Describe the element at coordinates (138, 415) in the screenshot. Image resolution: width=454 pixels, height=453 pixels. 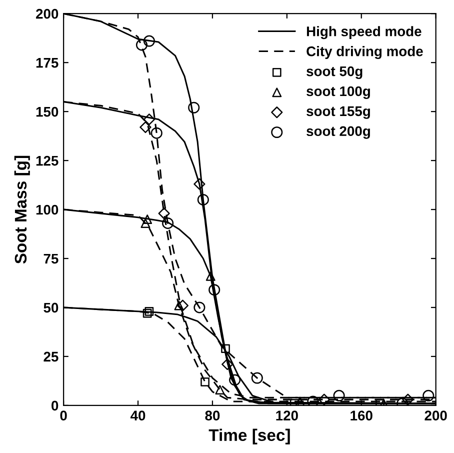
I see `x-tick-label: 40` at that location.